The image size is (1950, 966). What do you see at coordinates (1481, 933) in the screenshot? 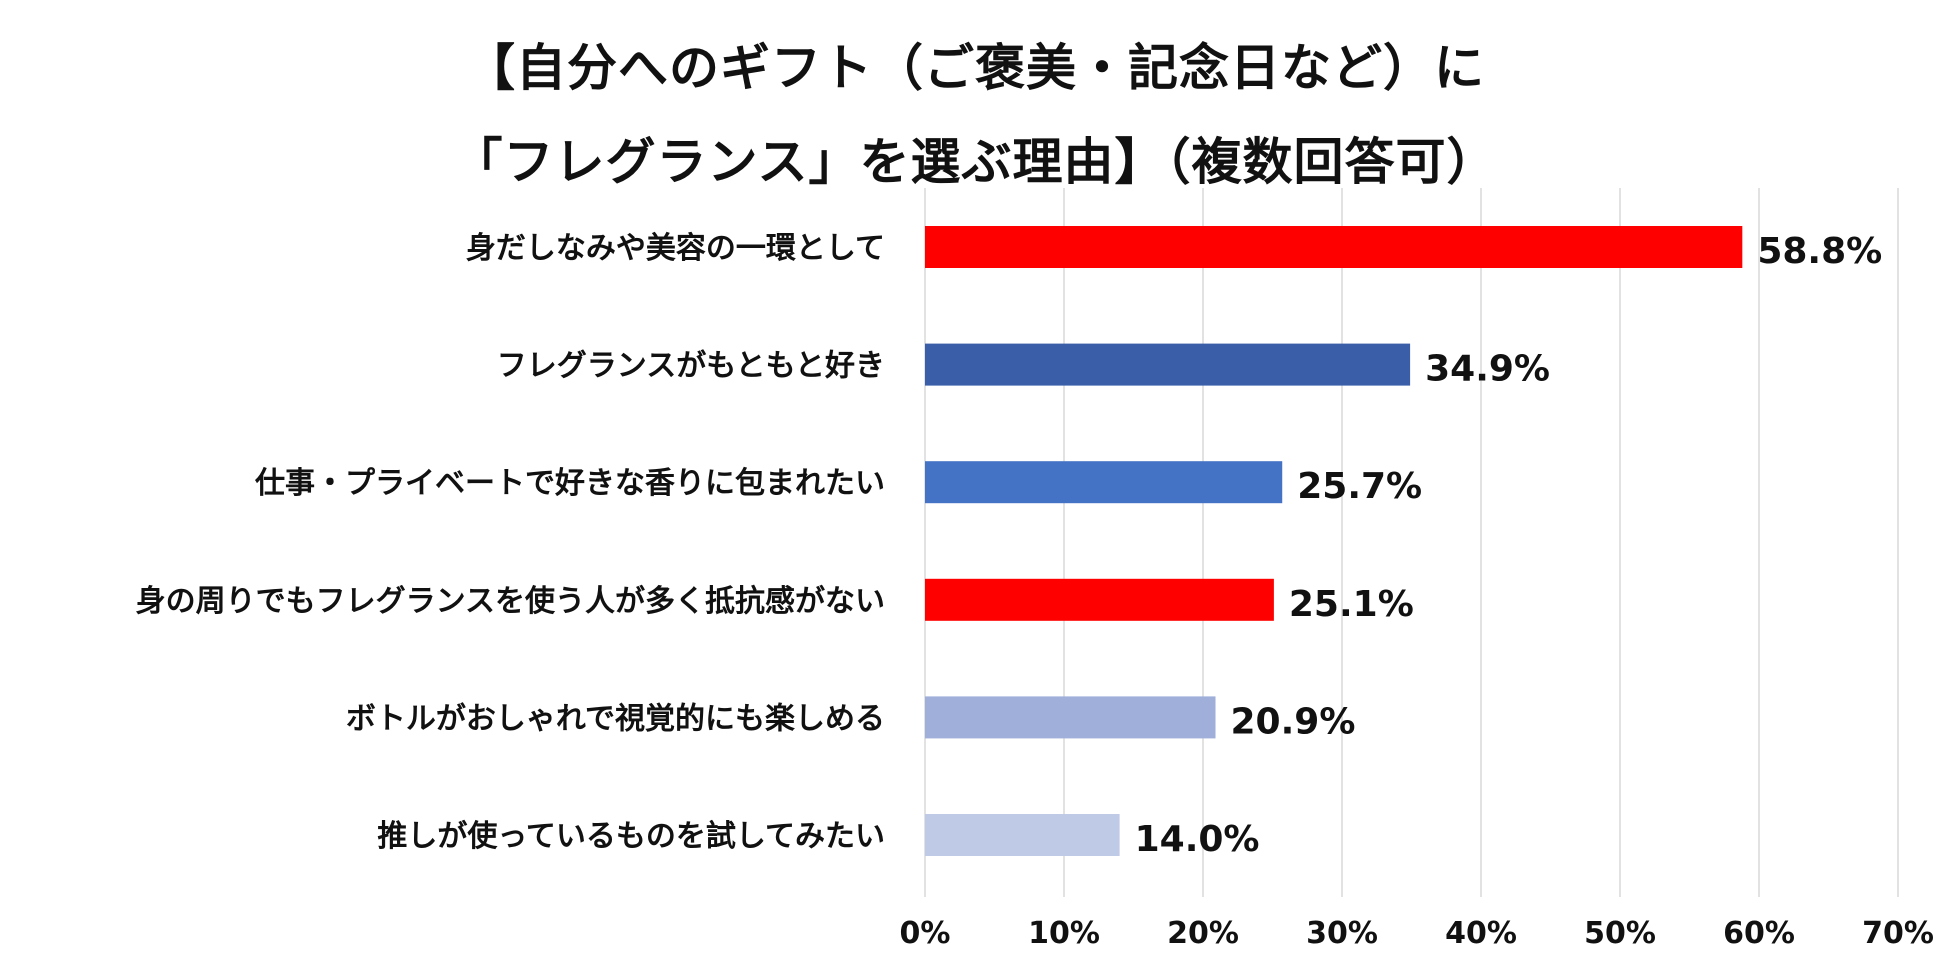
I see `x-tick-label-40: 40%` at bounding box center [1481, 933].